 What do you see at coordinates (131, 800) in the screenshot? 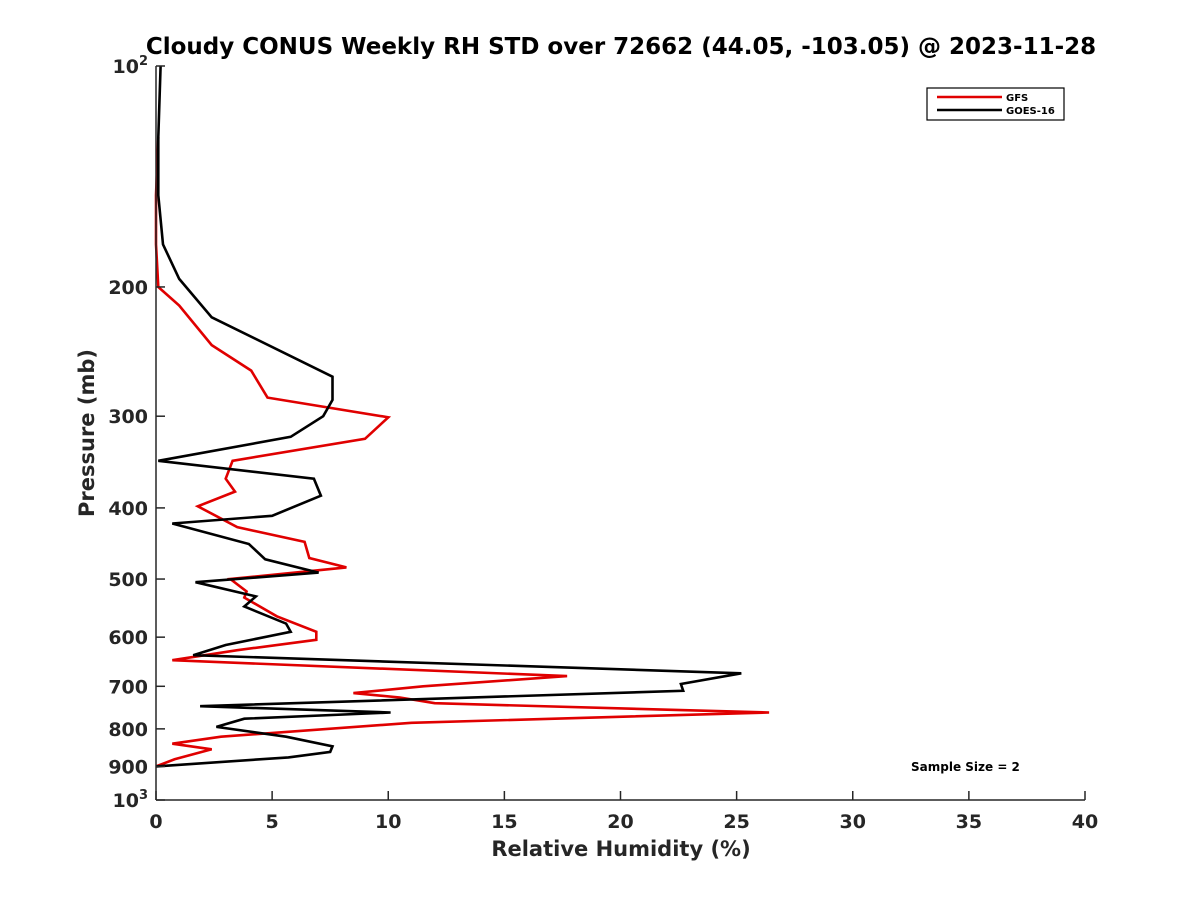
I see `y-tick-label: 10³` at bounding box center [131, 800].